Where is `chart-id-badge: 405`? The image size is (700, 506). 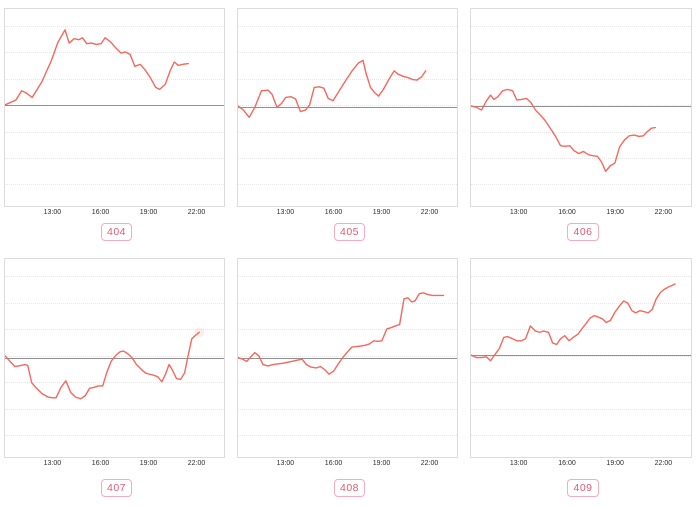
chart-id-badge: 405 is located at coordinates (349, 232).